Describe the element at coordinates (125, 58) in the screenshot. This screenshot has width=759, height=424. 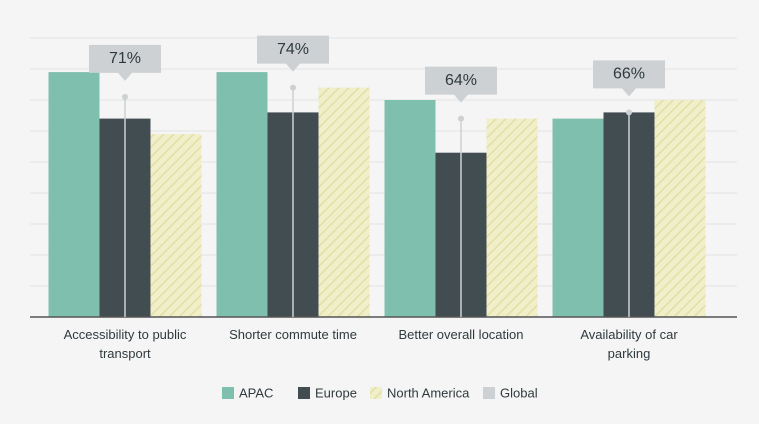
I see `callout-label: 71%` at that location.